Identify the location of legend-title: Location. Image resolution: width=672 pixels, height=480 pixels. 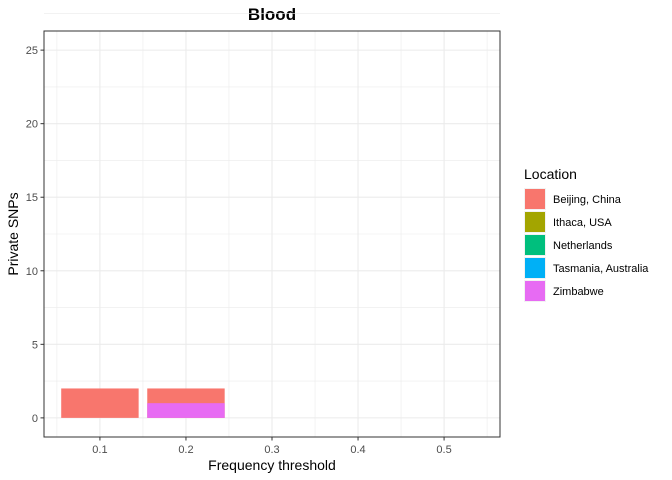
(550, 174).